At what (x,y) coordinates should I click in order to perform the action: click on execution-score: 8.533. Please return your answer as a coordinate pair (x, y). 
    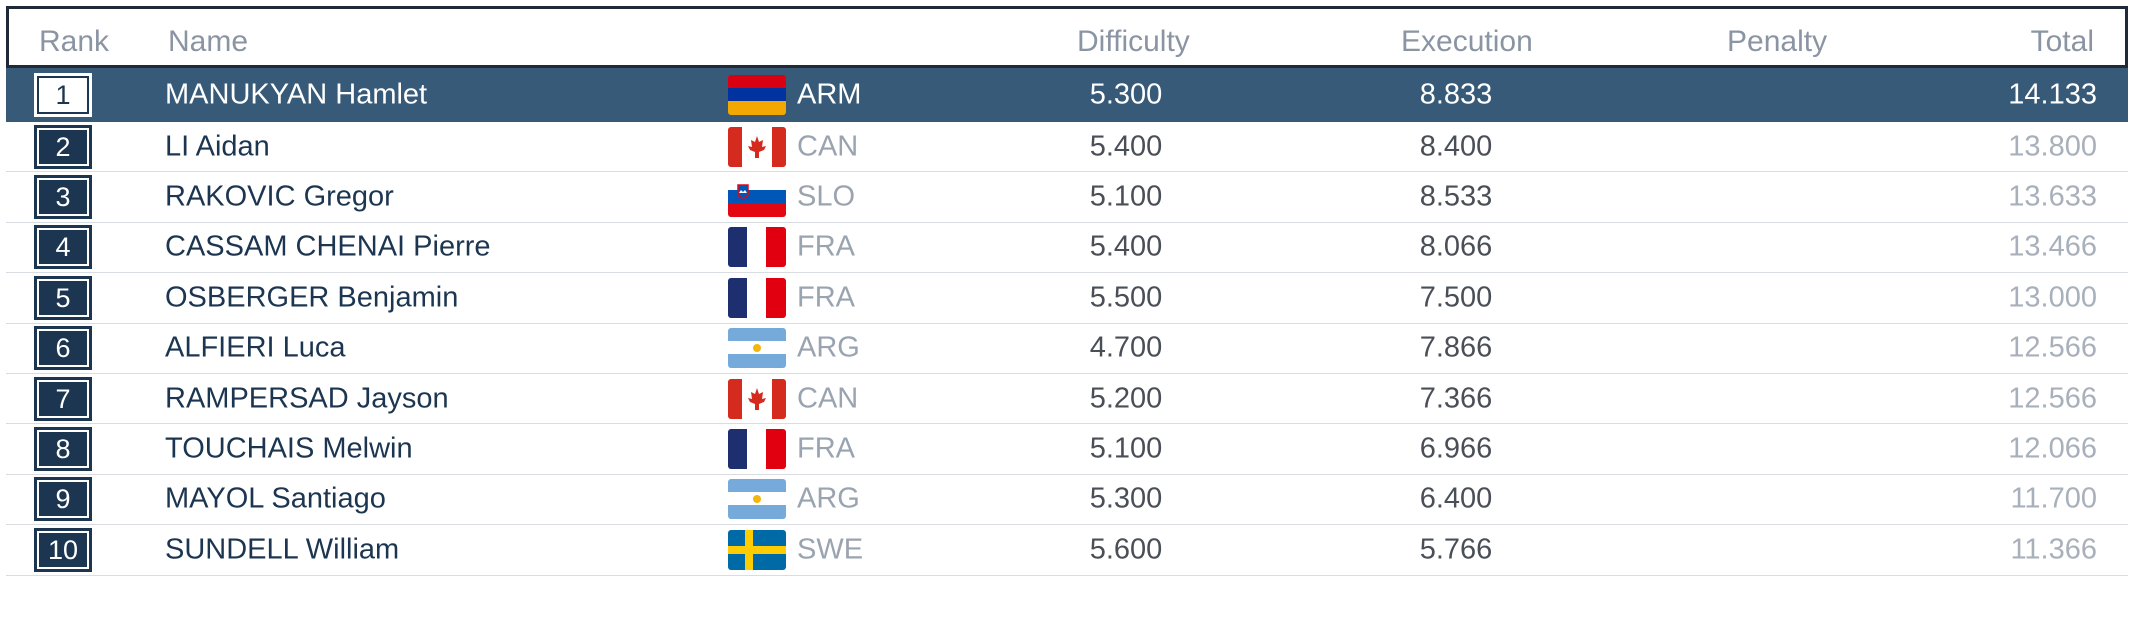
    Looking at the image, I should click on (1456, 196).